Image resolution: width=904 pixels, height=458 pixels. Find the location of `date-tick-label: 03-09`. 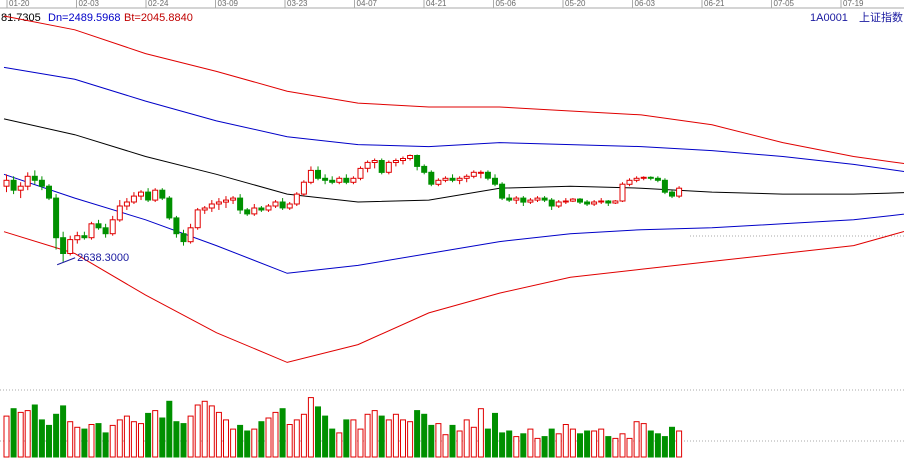

date-tick-label: 03-09 is located at coordinates (228, 4).